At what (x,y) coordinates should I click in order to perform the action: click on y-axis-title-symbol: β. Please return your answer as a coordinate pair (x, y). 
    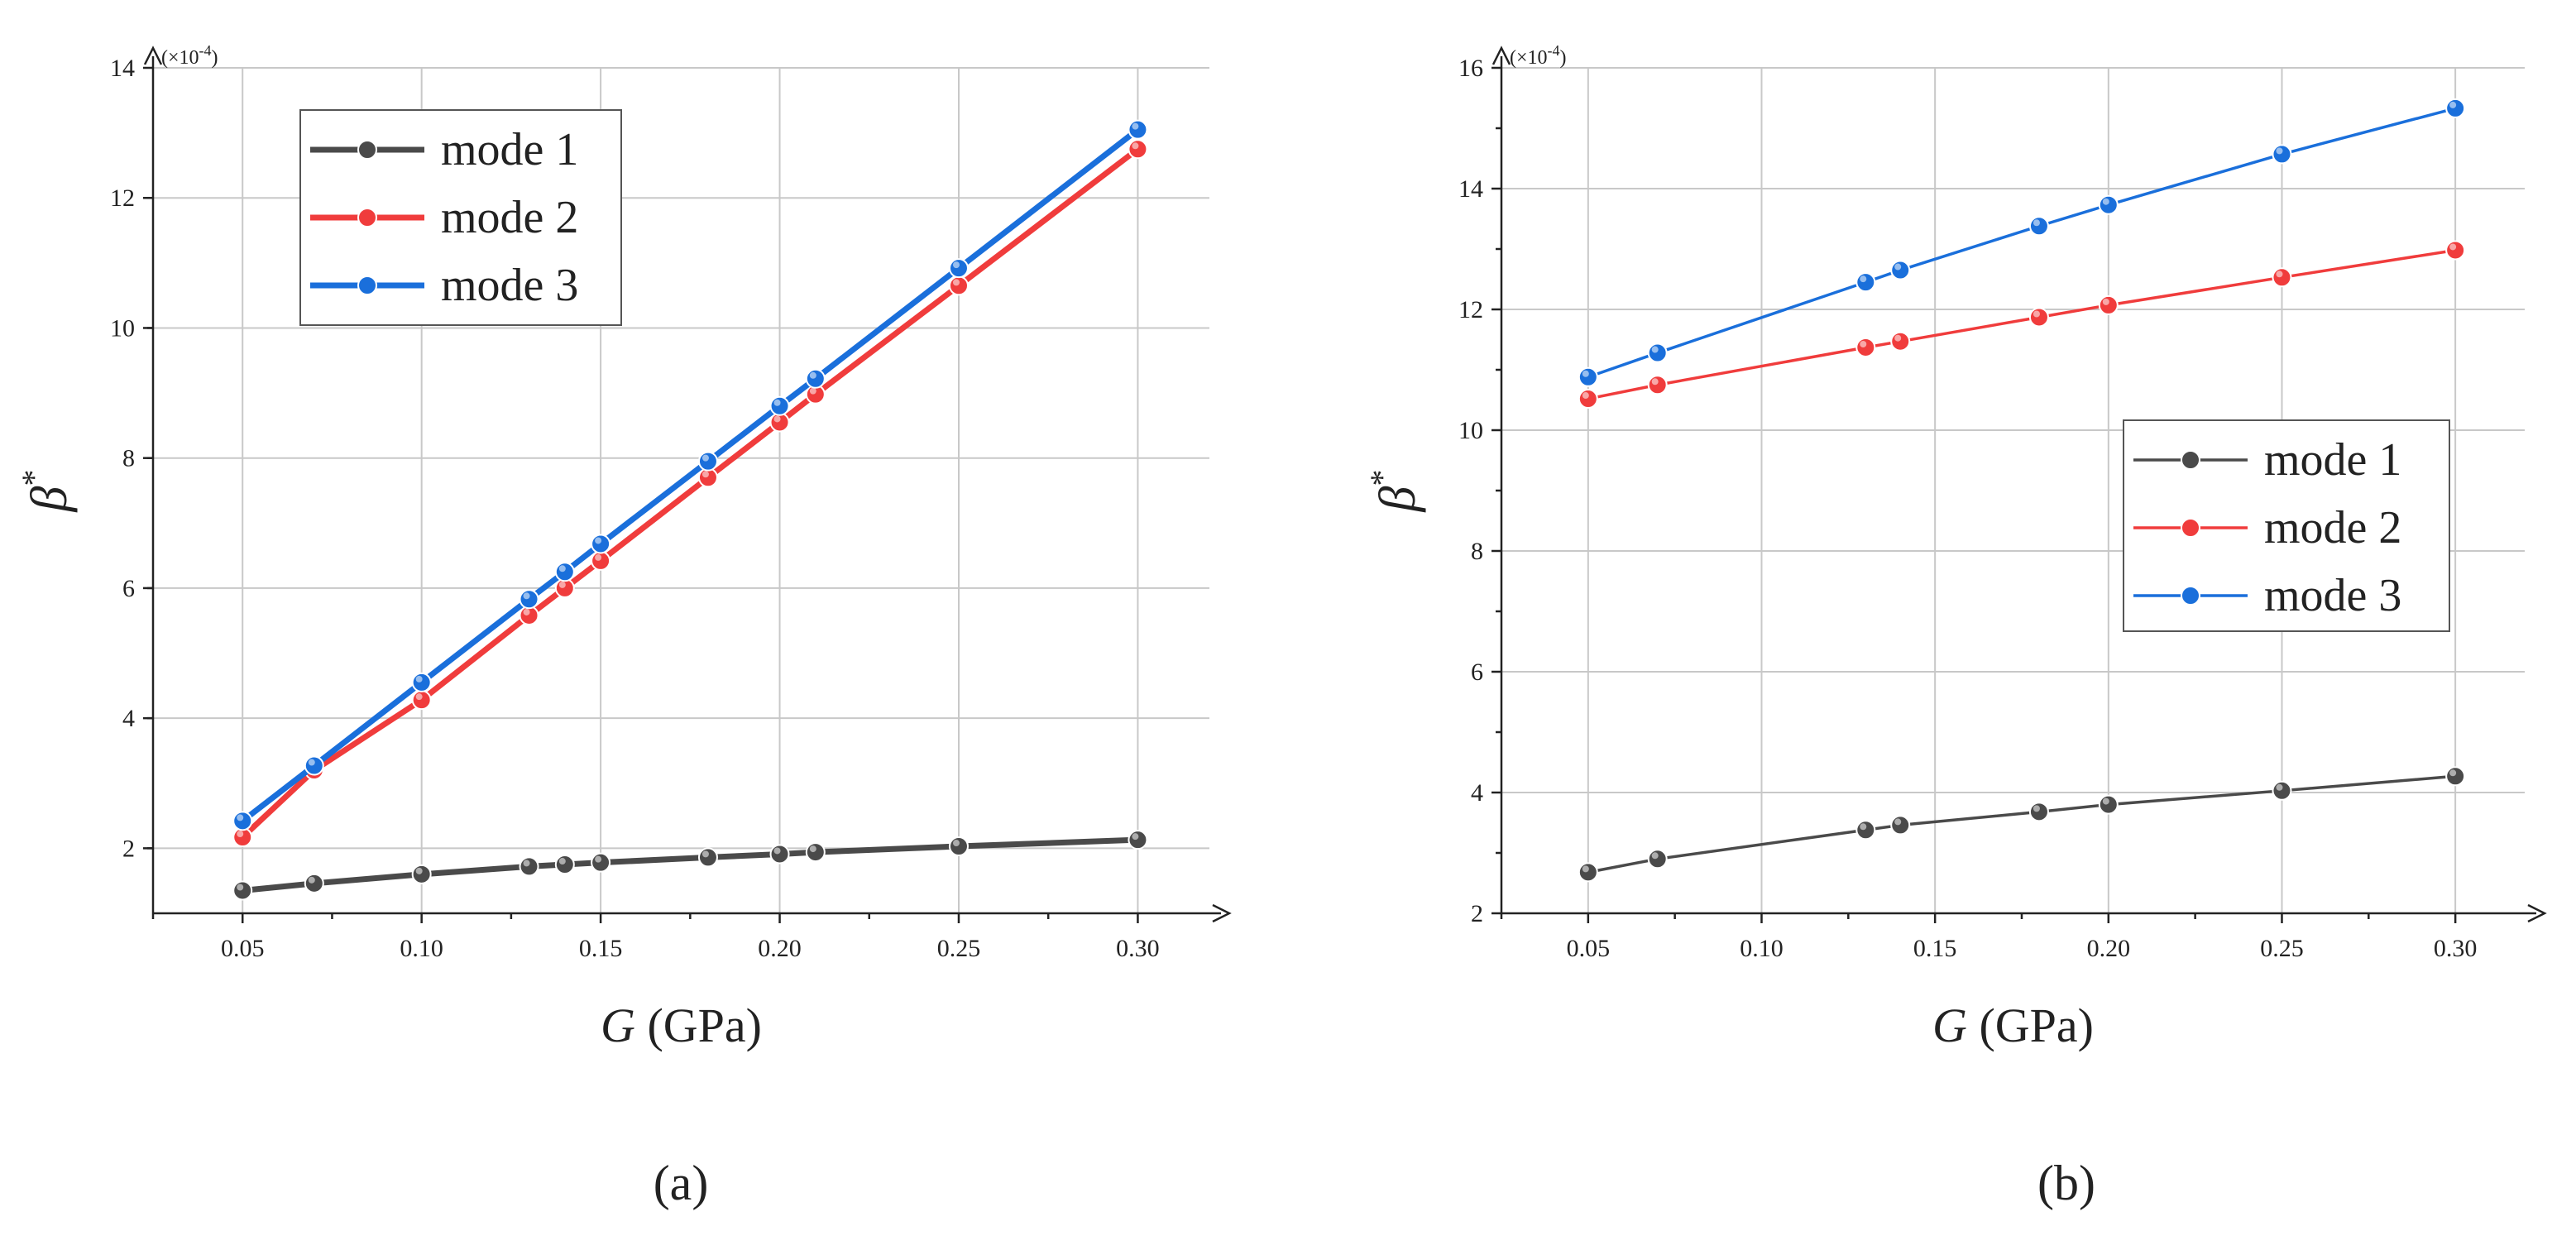
    Looking at the image, I should click on (1398, 499).